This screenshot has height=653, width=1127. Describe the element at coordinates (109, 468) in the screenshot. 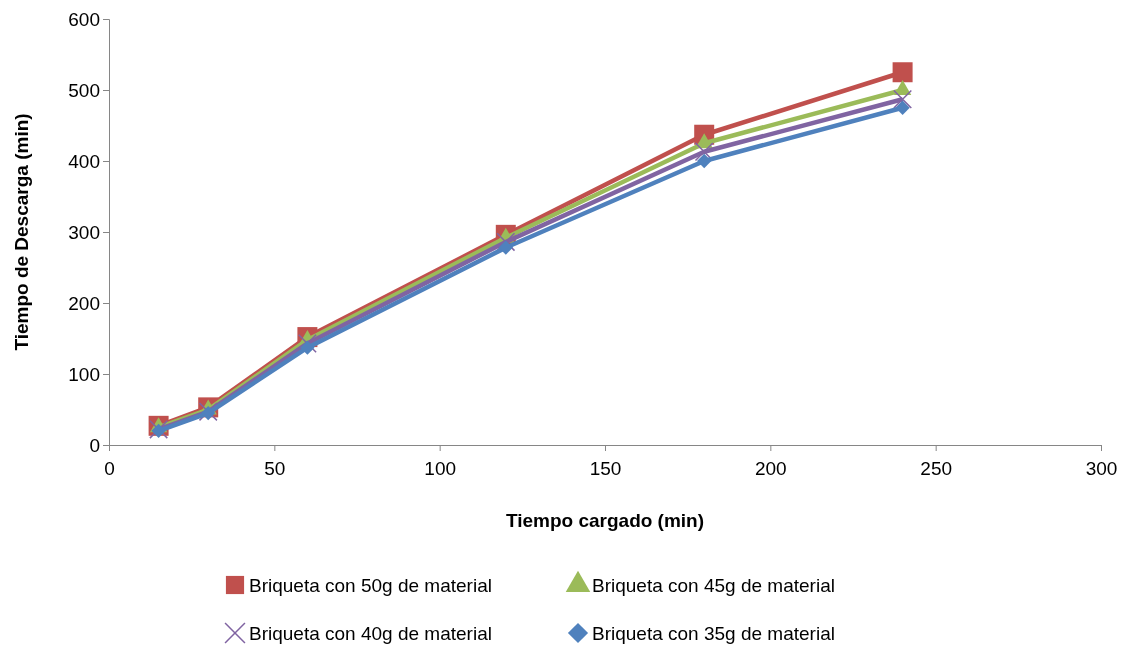

I see `x-tick-label: 0` at that location.